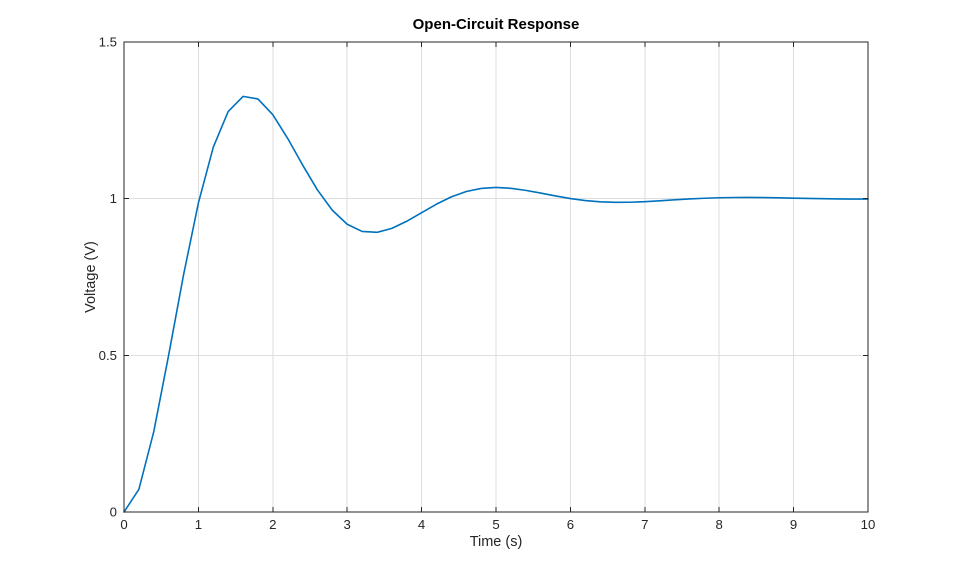 This screenshot has height=577, width=959. I want to click on x-tick-label: 2, so click(272, 524).